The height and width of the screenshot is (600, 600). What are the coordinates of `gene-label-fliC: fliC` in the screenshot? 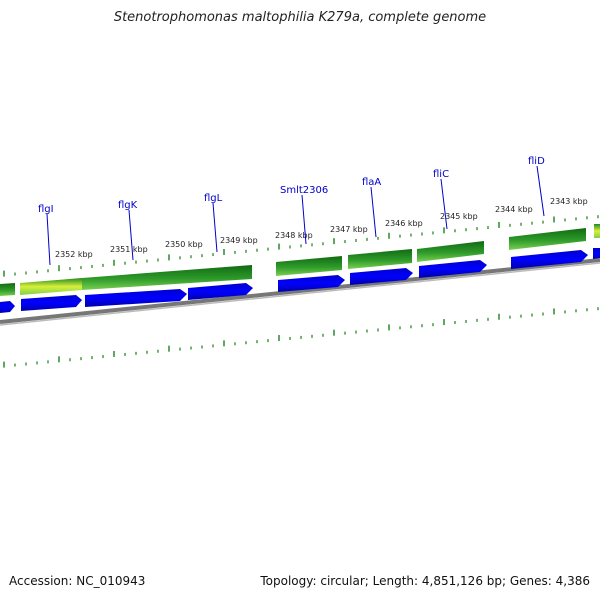 It's located at (441, 174).